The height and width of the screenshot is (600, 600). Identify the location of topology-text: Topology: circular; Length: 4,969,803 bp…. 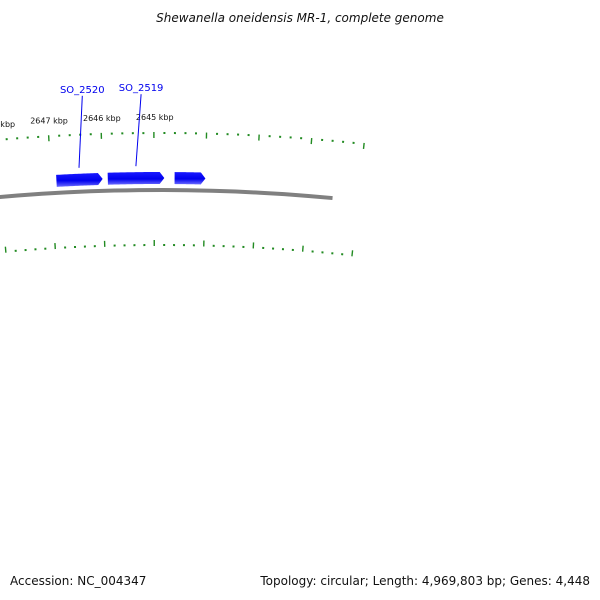
(425, 581).